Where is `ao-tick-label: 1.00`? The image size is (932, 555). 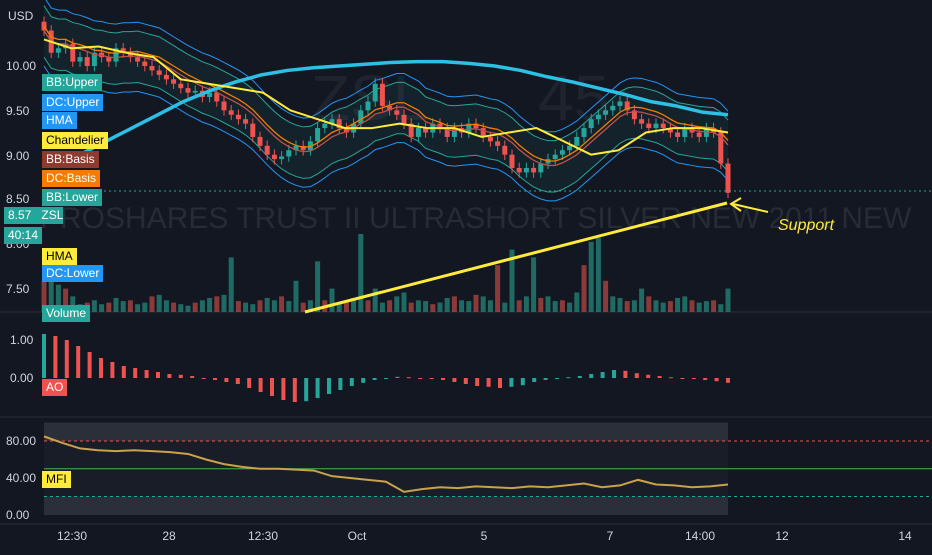 ao-tick-label: 1.00 is located at coordinates (22, 340).